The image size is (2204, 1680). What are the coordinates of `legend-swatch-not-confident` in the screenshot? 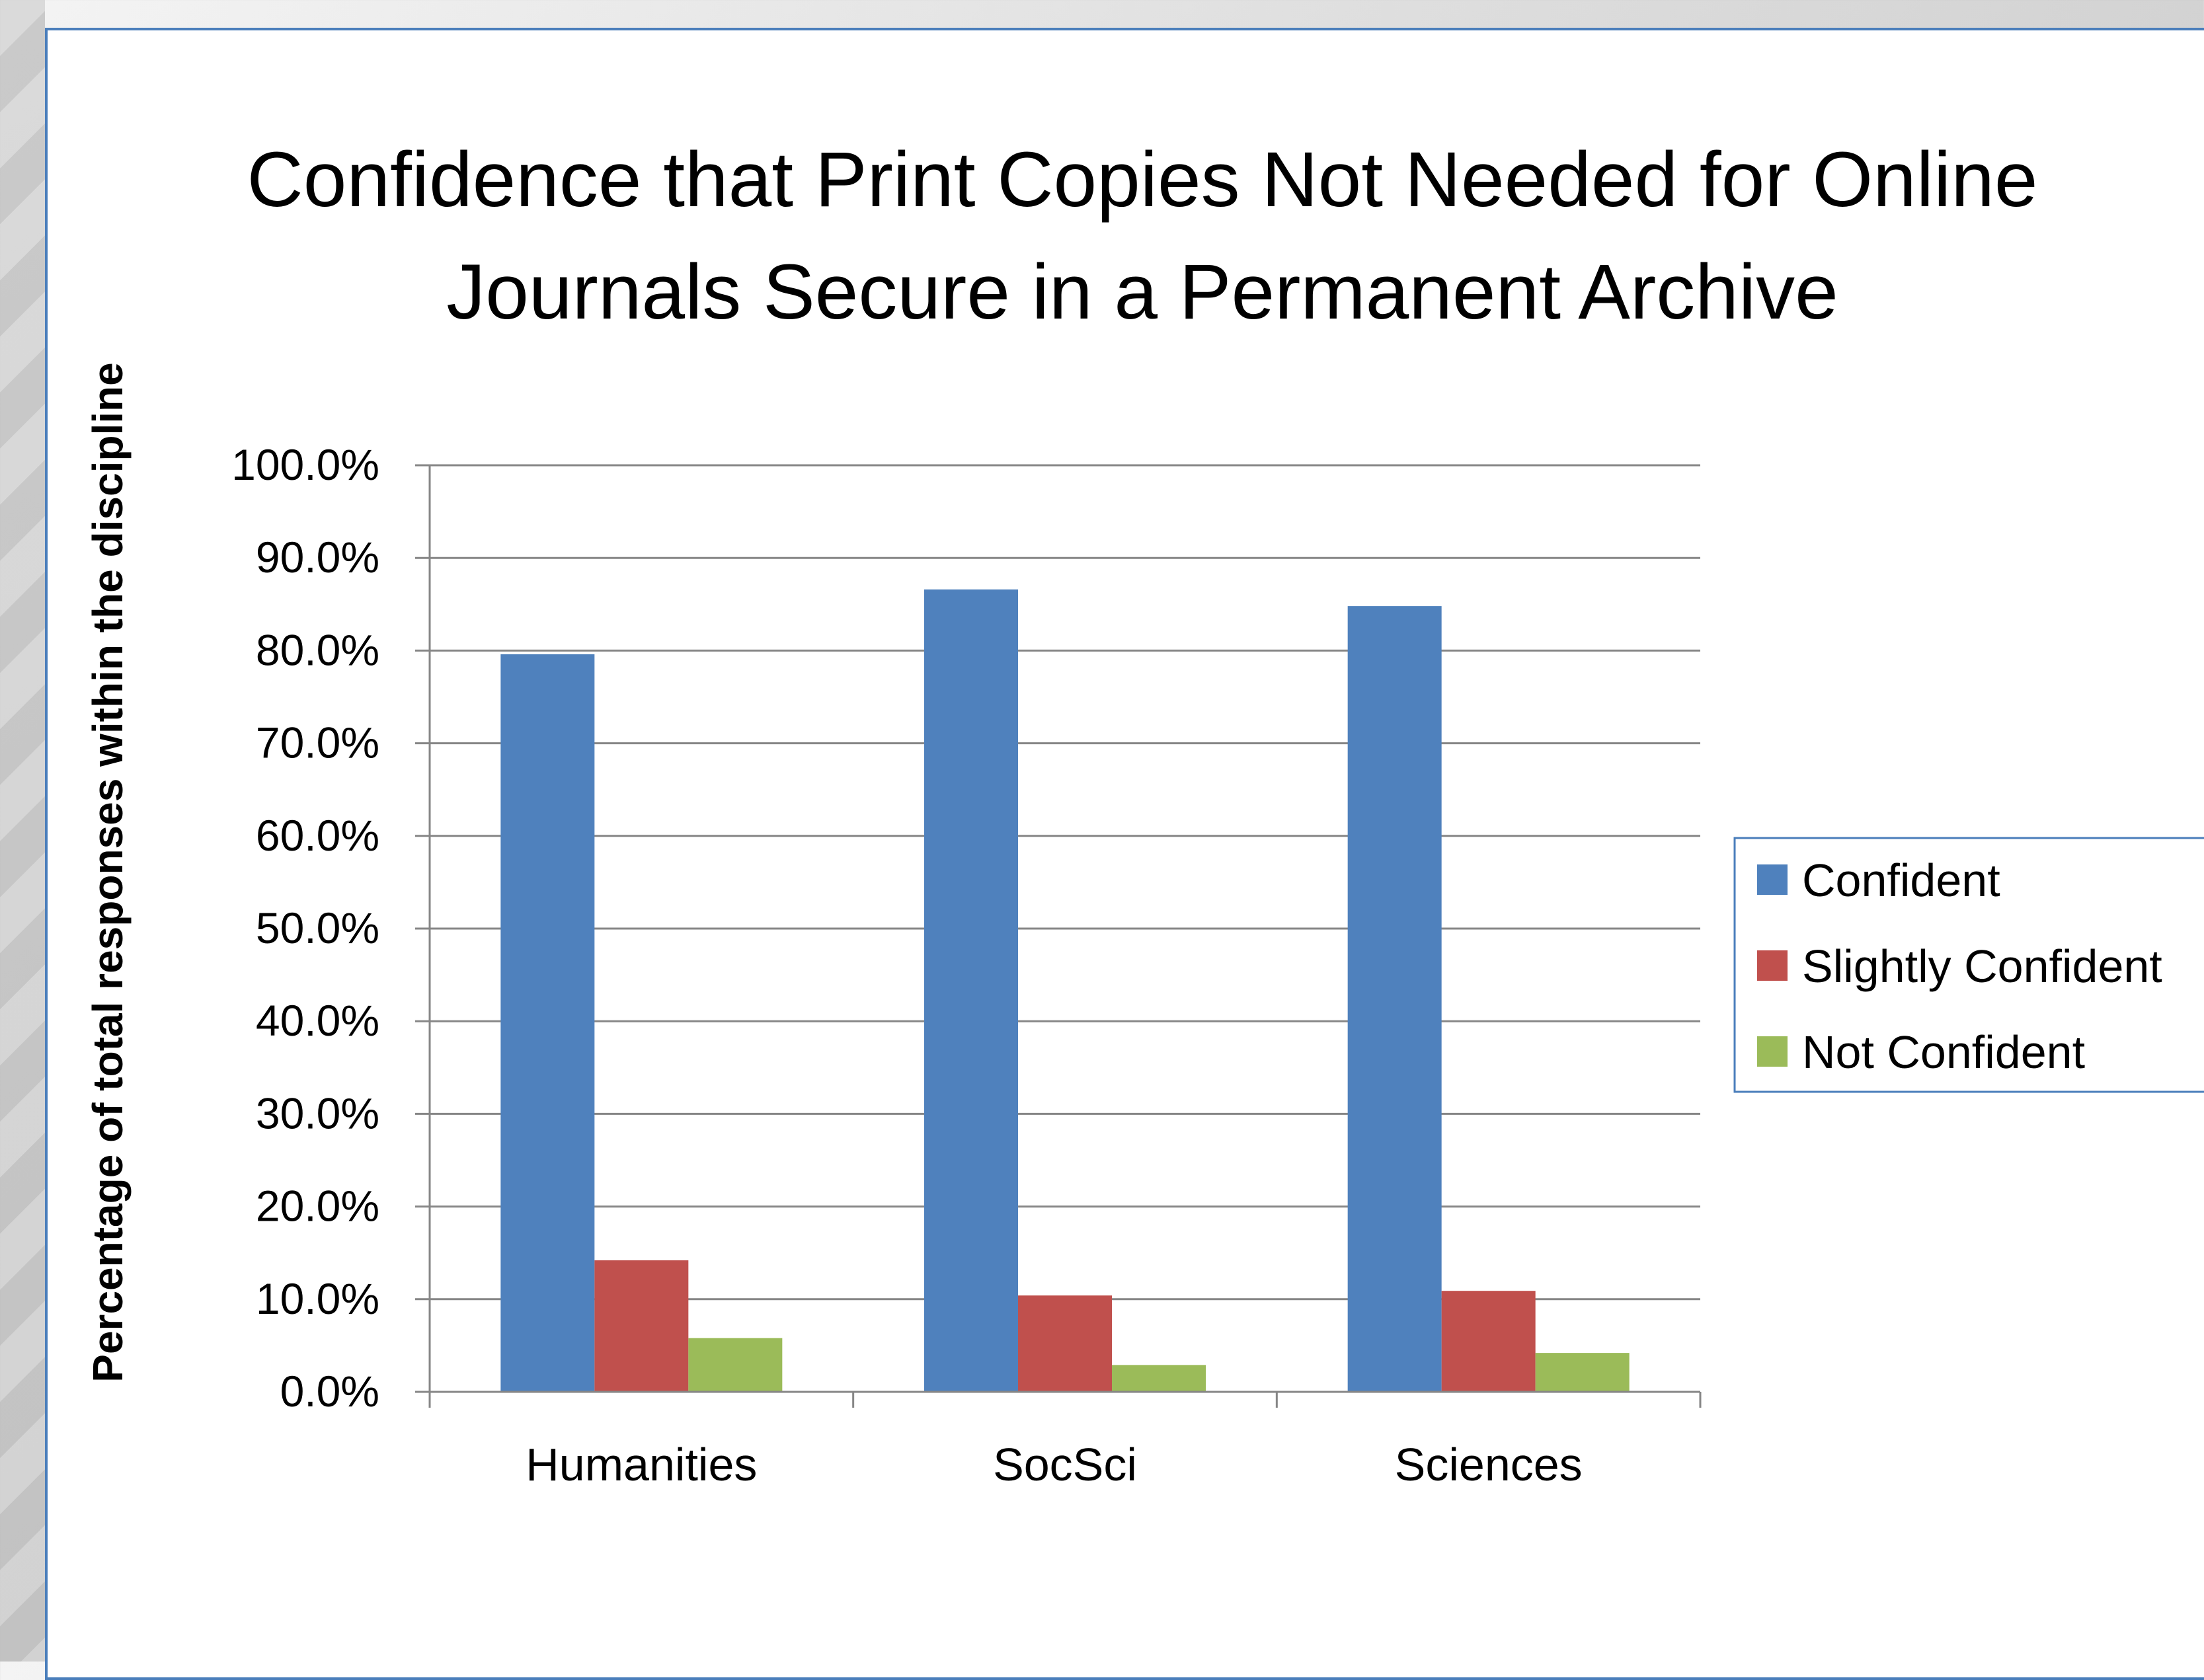 It's located at (1772, 1051).